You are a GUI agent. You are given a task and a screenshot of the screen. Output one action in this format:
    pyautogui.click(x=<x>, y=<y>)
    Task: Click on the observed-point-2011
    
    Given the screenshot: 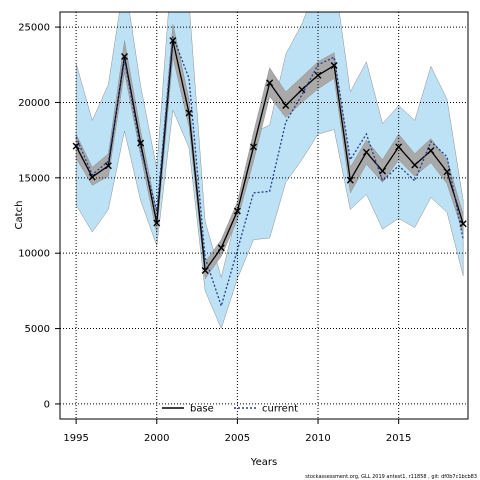 What is the action you would take?
    pyautogui.click(x=334, y=66)
    